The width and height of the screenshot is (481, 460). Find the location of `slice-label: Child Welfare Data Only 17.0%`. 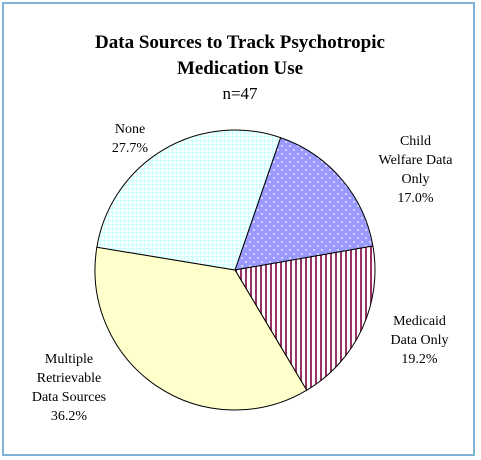

slice-label: Child Welfare Data Only 17.0% is located at coordinates (415, 170).